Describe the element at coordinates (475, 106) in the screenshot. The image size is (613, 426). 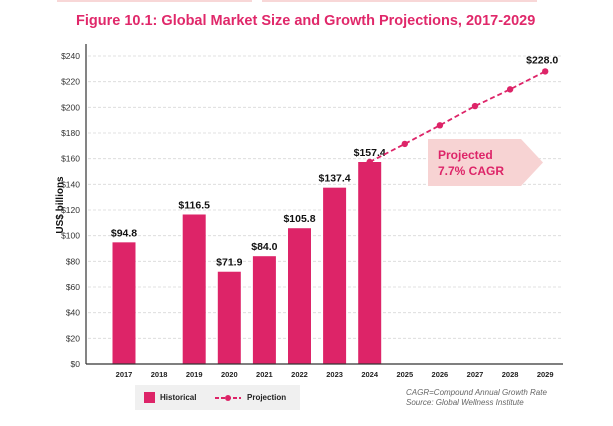
I see `projection-point-2027` at that location.